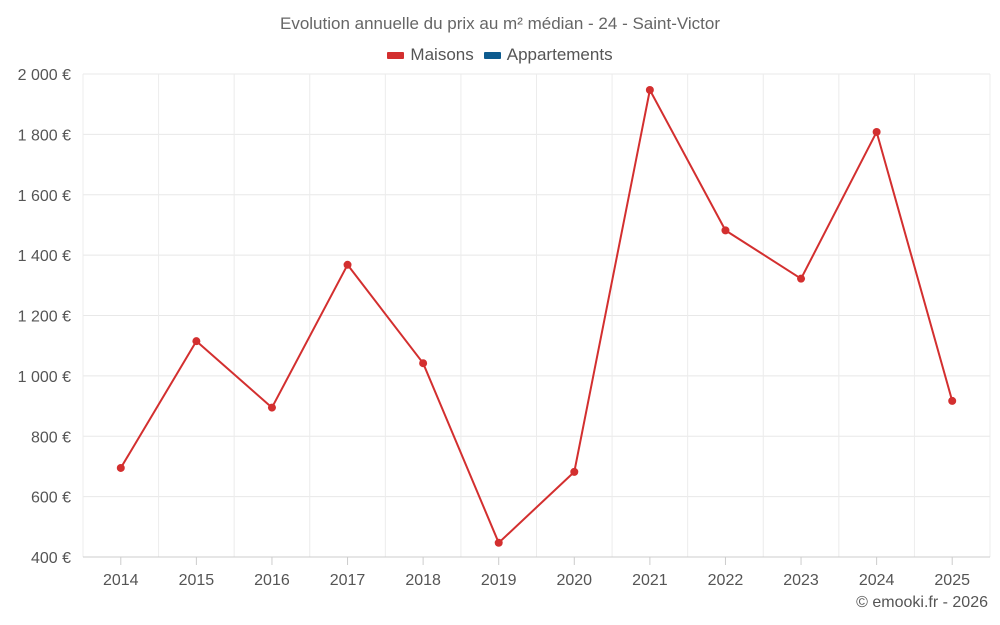 Image resolution: width=1000 pixels, height=625 pixels. What do you see at coordinates (498, 542) in the screenshot?
I see `data-point-2019` at bounding box center [498, 542].